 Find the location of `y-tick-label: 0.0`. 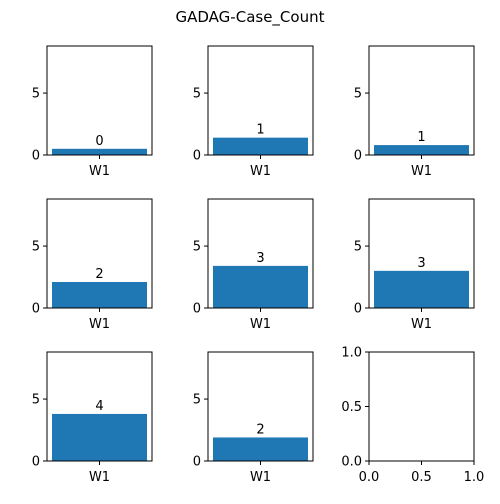

y-tick-label: 0.0 is located at coordinates (351, 462).